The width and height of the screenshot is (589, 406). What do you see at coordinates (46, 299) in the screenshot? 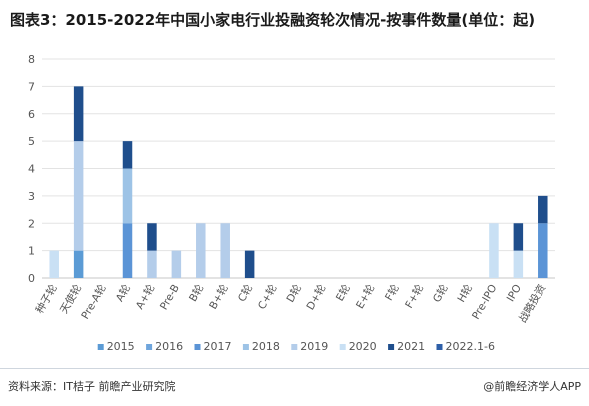
I see `x-tick-label: 种子轮` at bounding box center [46, 299].